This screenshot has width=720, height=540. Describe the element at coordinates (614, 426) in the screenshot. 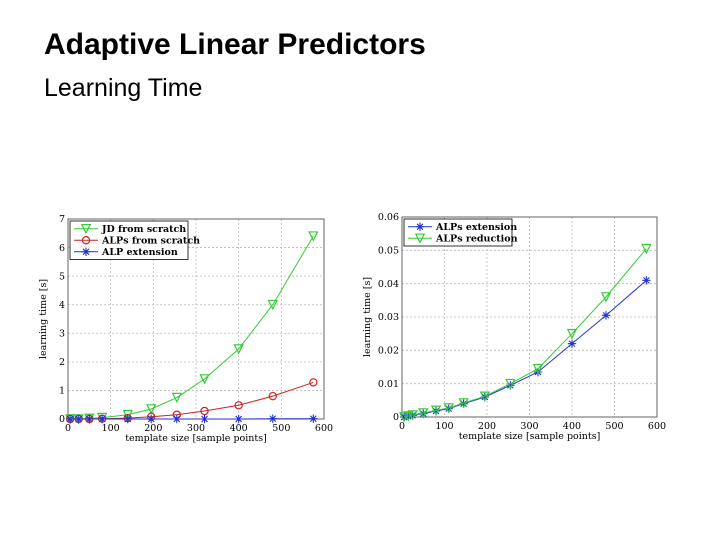

I see `right-xtick-label: 500` at that location.